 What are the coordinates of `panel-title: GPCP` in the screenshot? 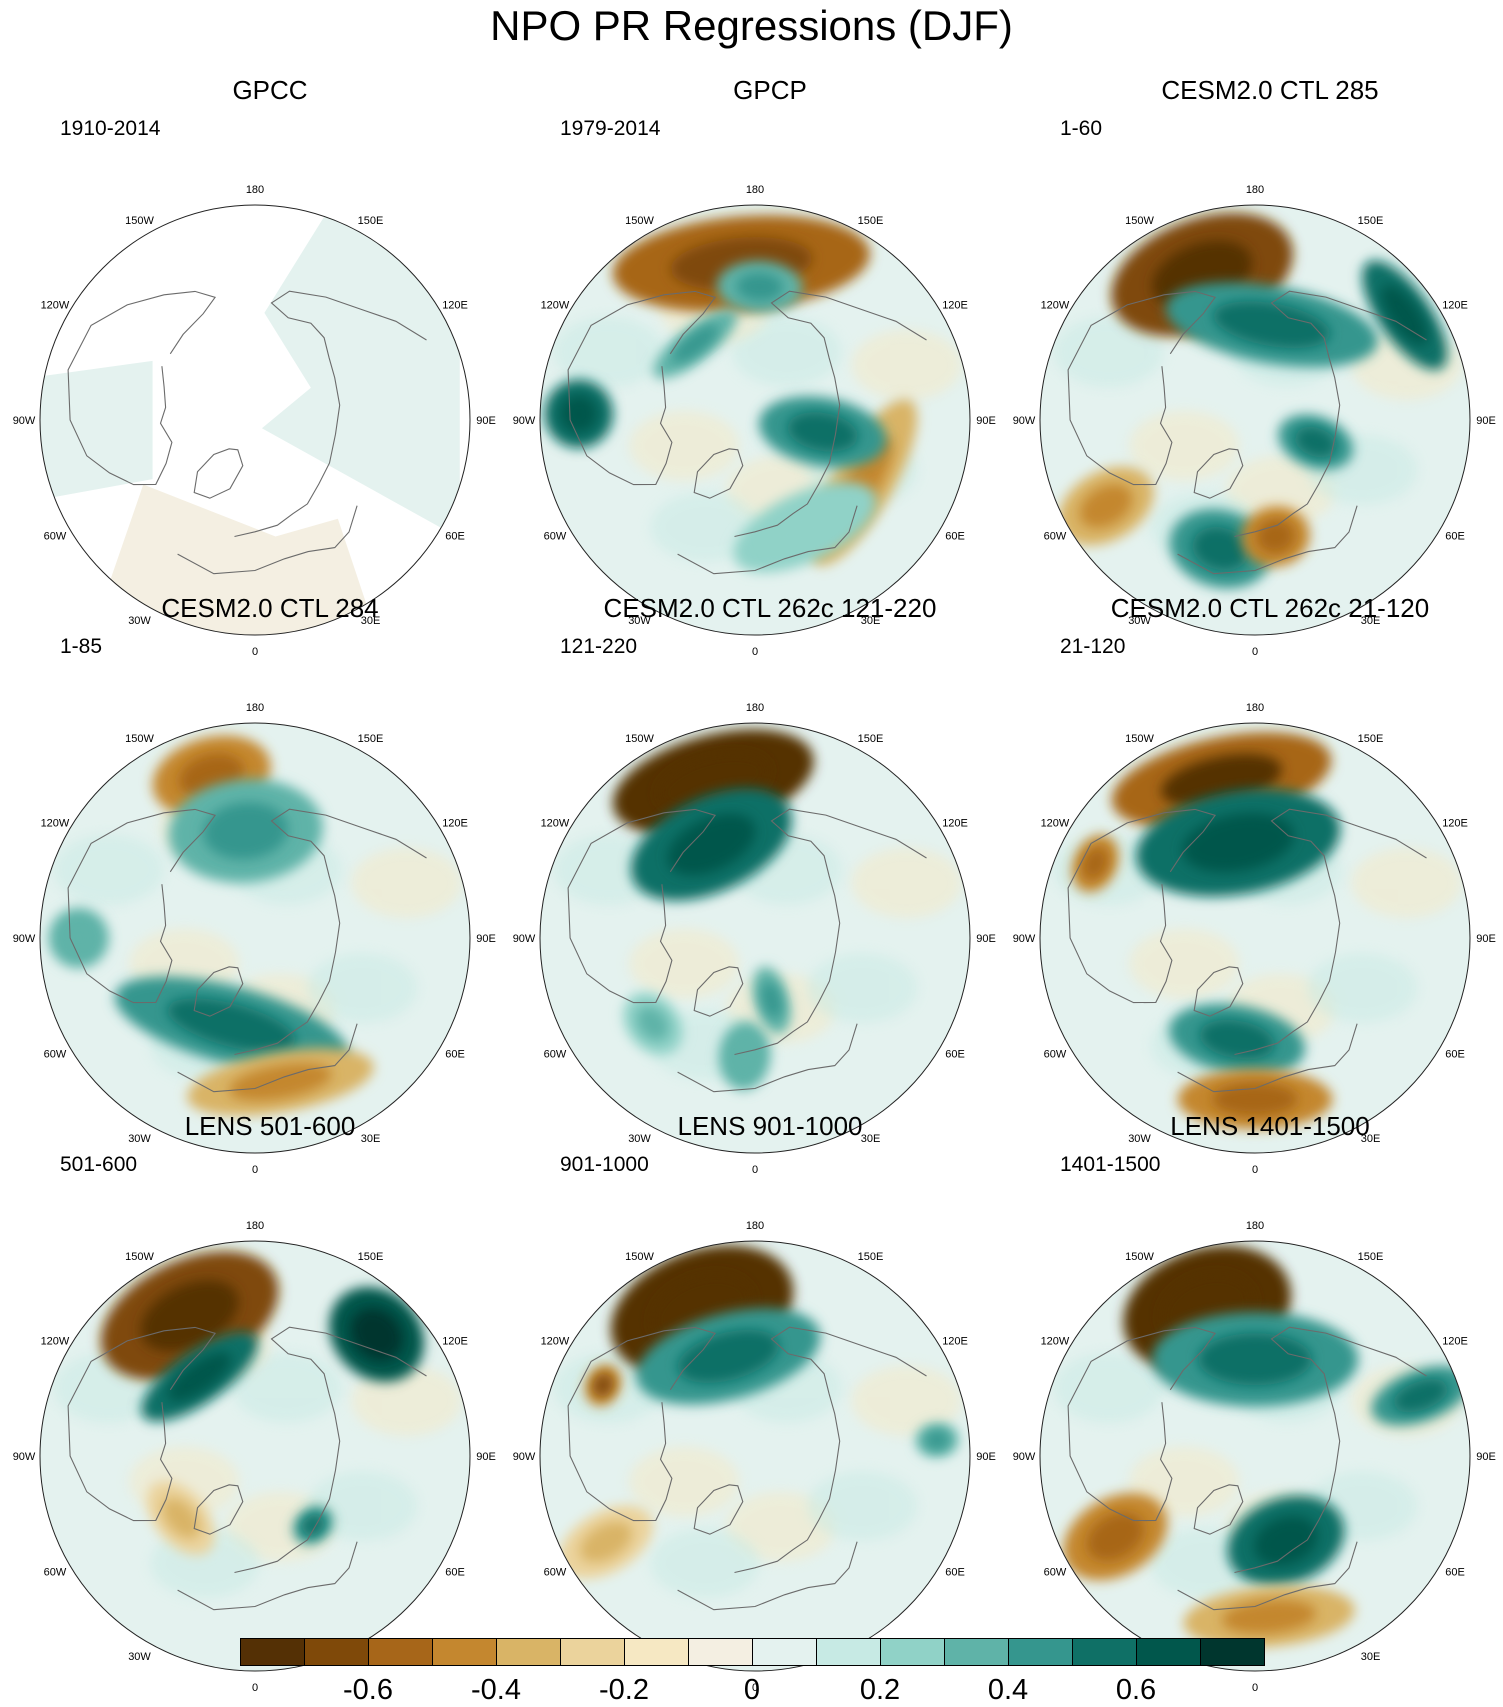 It's located at (770, 90).